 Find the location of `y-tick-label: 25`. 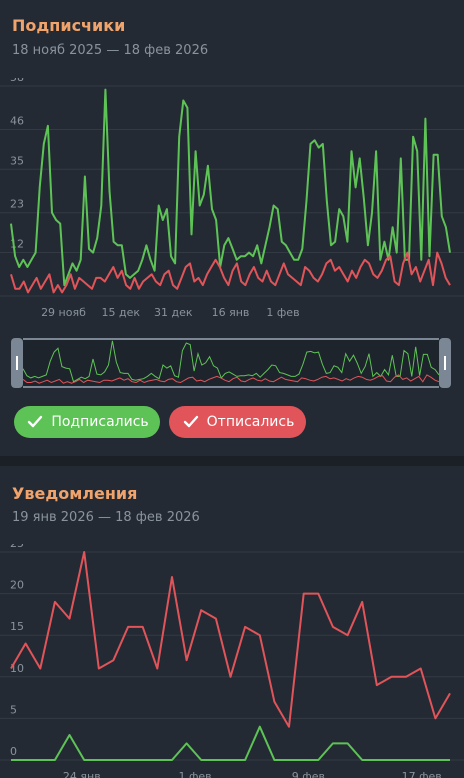

y-tick-label: 25 is located at coordinates (17, 547).